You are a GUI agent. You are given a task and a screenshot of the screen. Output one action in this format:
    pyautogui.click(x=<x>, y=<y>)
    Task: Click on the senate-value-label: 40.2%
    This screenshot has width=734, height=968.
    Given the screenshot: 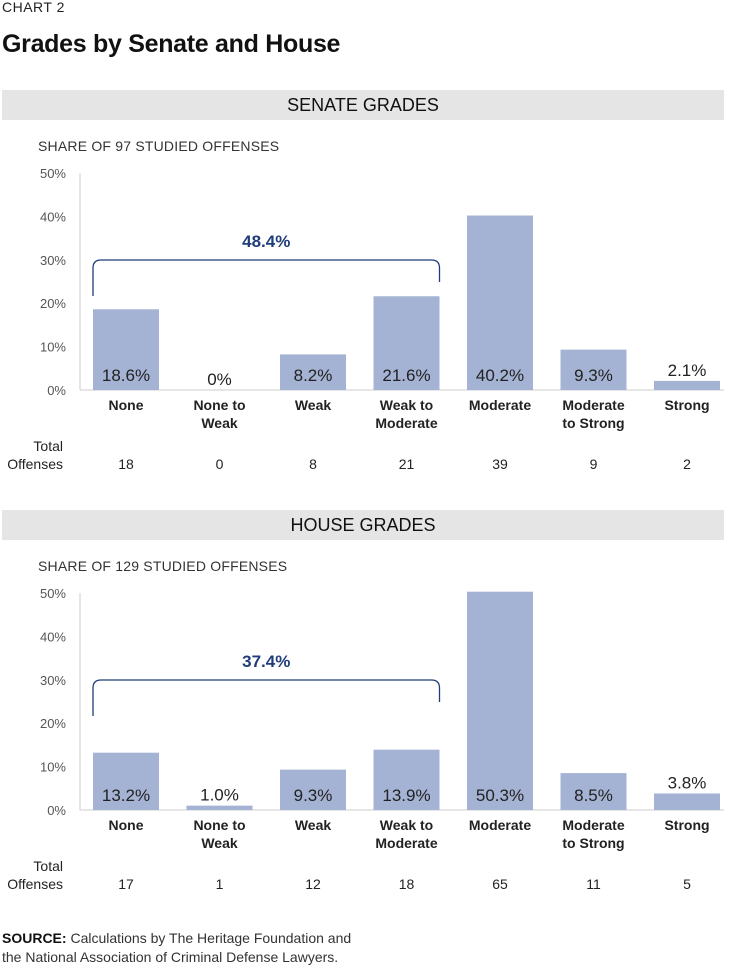 What is the action you would take?
    pyautogui.click(x=500, y=375)
    